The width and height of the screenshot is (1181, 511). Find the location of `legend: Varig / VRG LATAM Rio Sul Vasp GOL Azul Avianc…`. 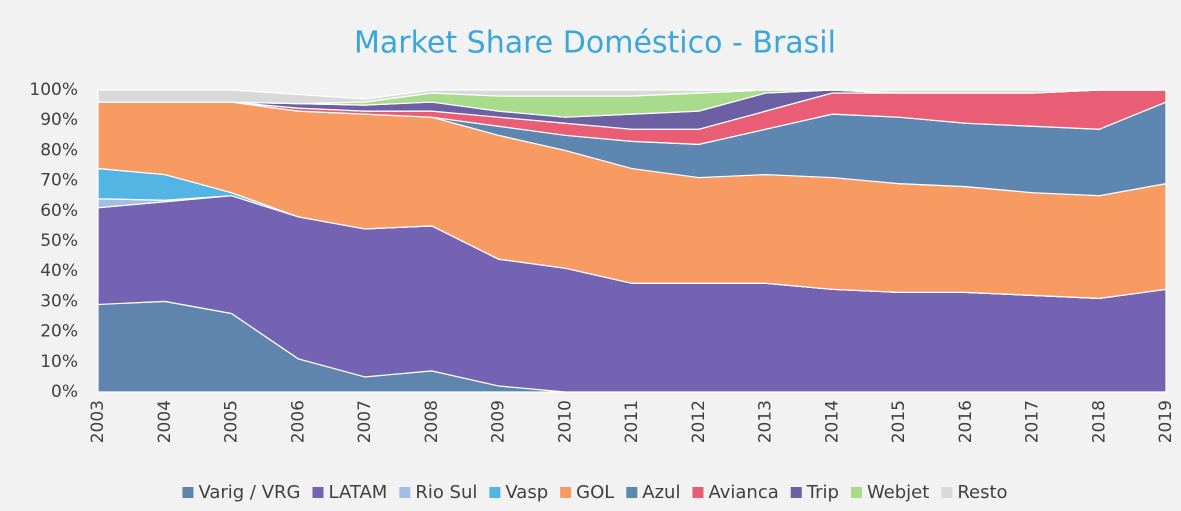

legend: Varig / VRG LATAM Rio Sul Vasp GOL Azul Avianc… is located at coordinates (595, 492).